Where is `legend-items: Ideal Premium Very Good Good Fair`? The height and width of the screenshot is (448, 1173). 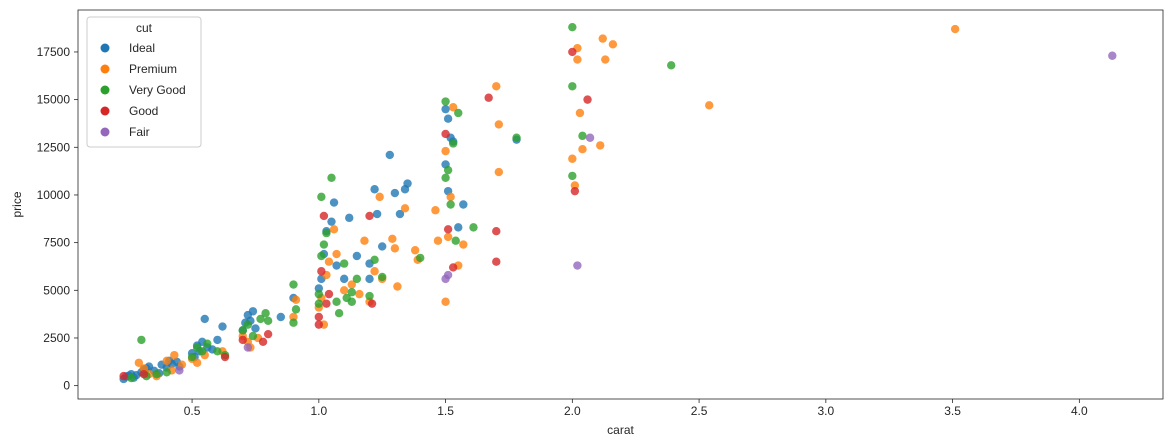
legend-items: Ideal Premium Very Good Good Fair is located at coordinates (143, 90).